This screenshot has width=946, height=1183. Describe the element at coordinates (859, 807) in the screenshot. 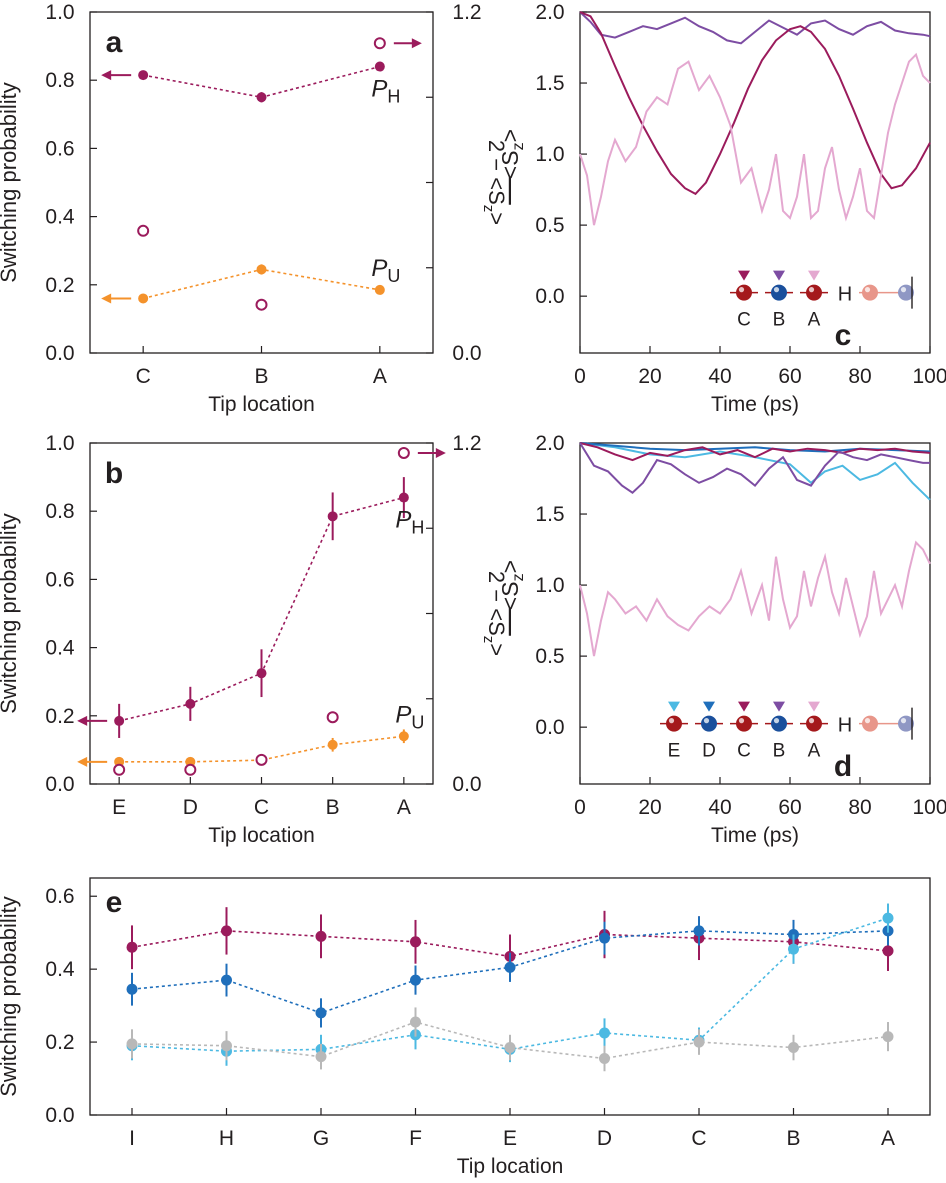

I see `xtick-label: 80` at that location.